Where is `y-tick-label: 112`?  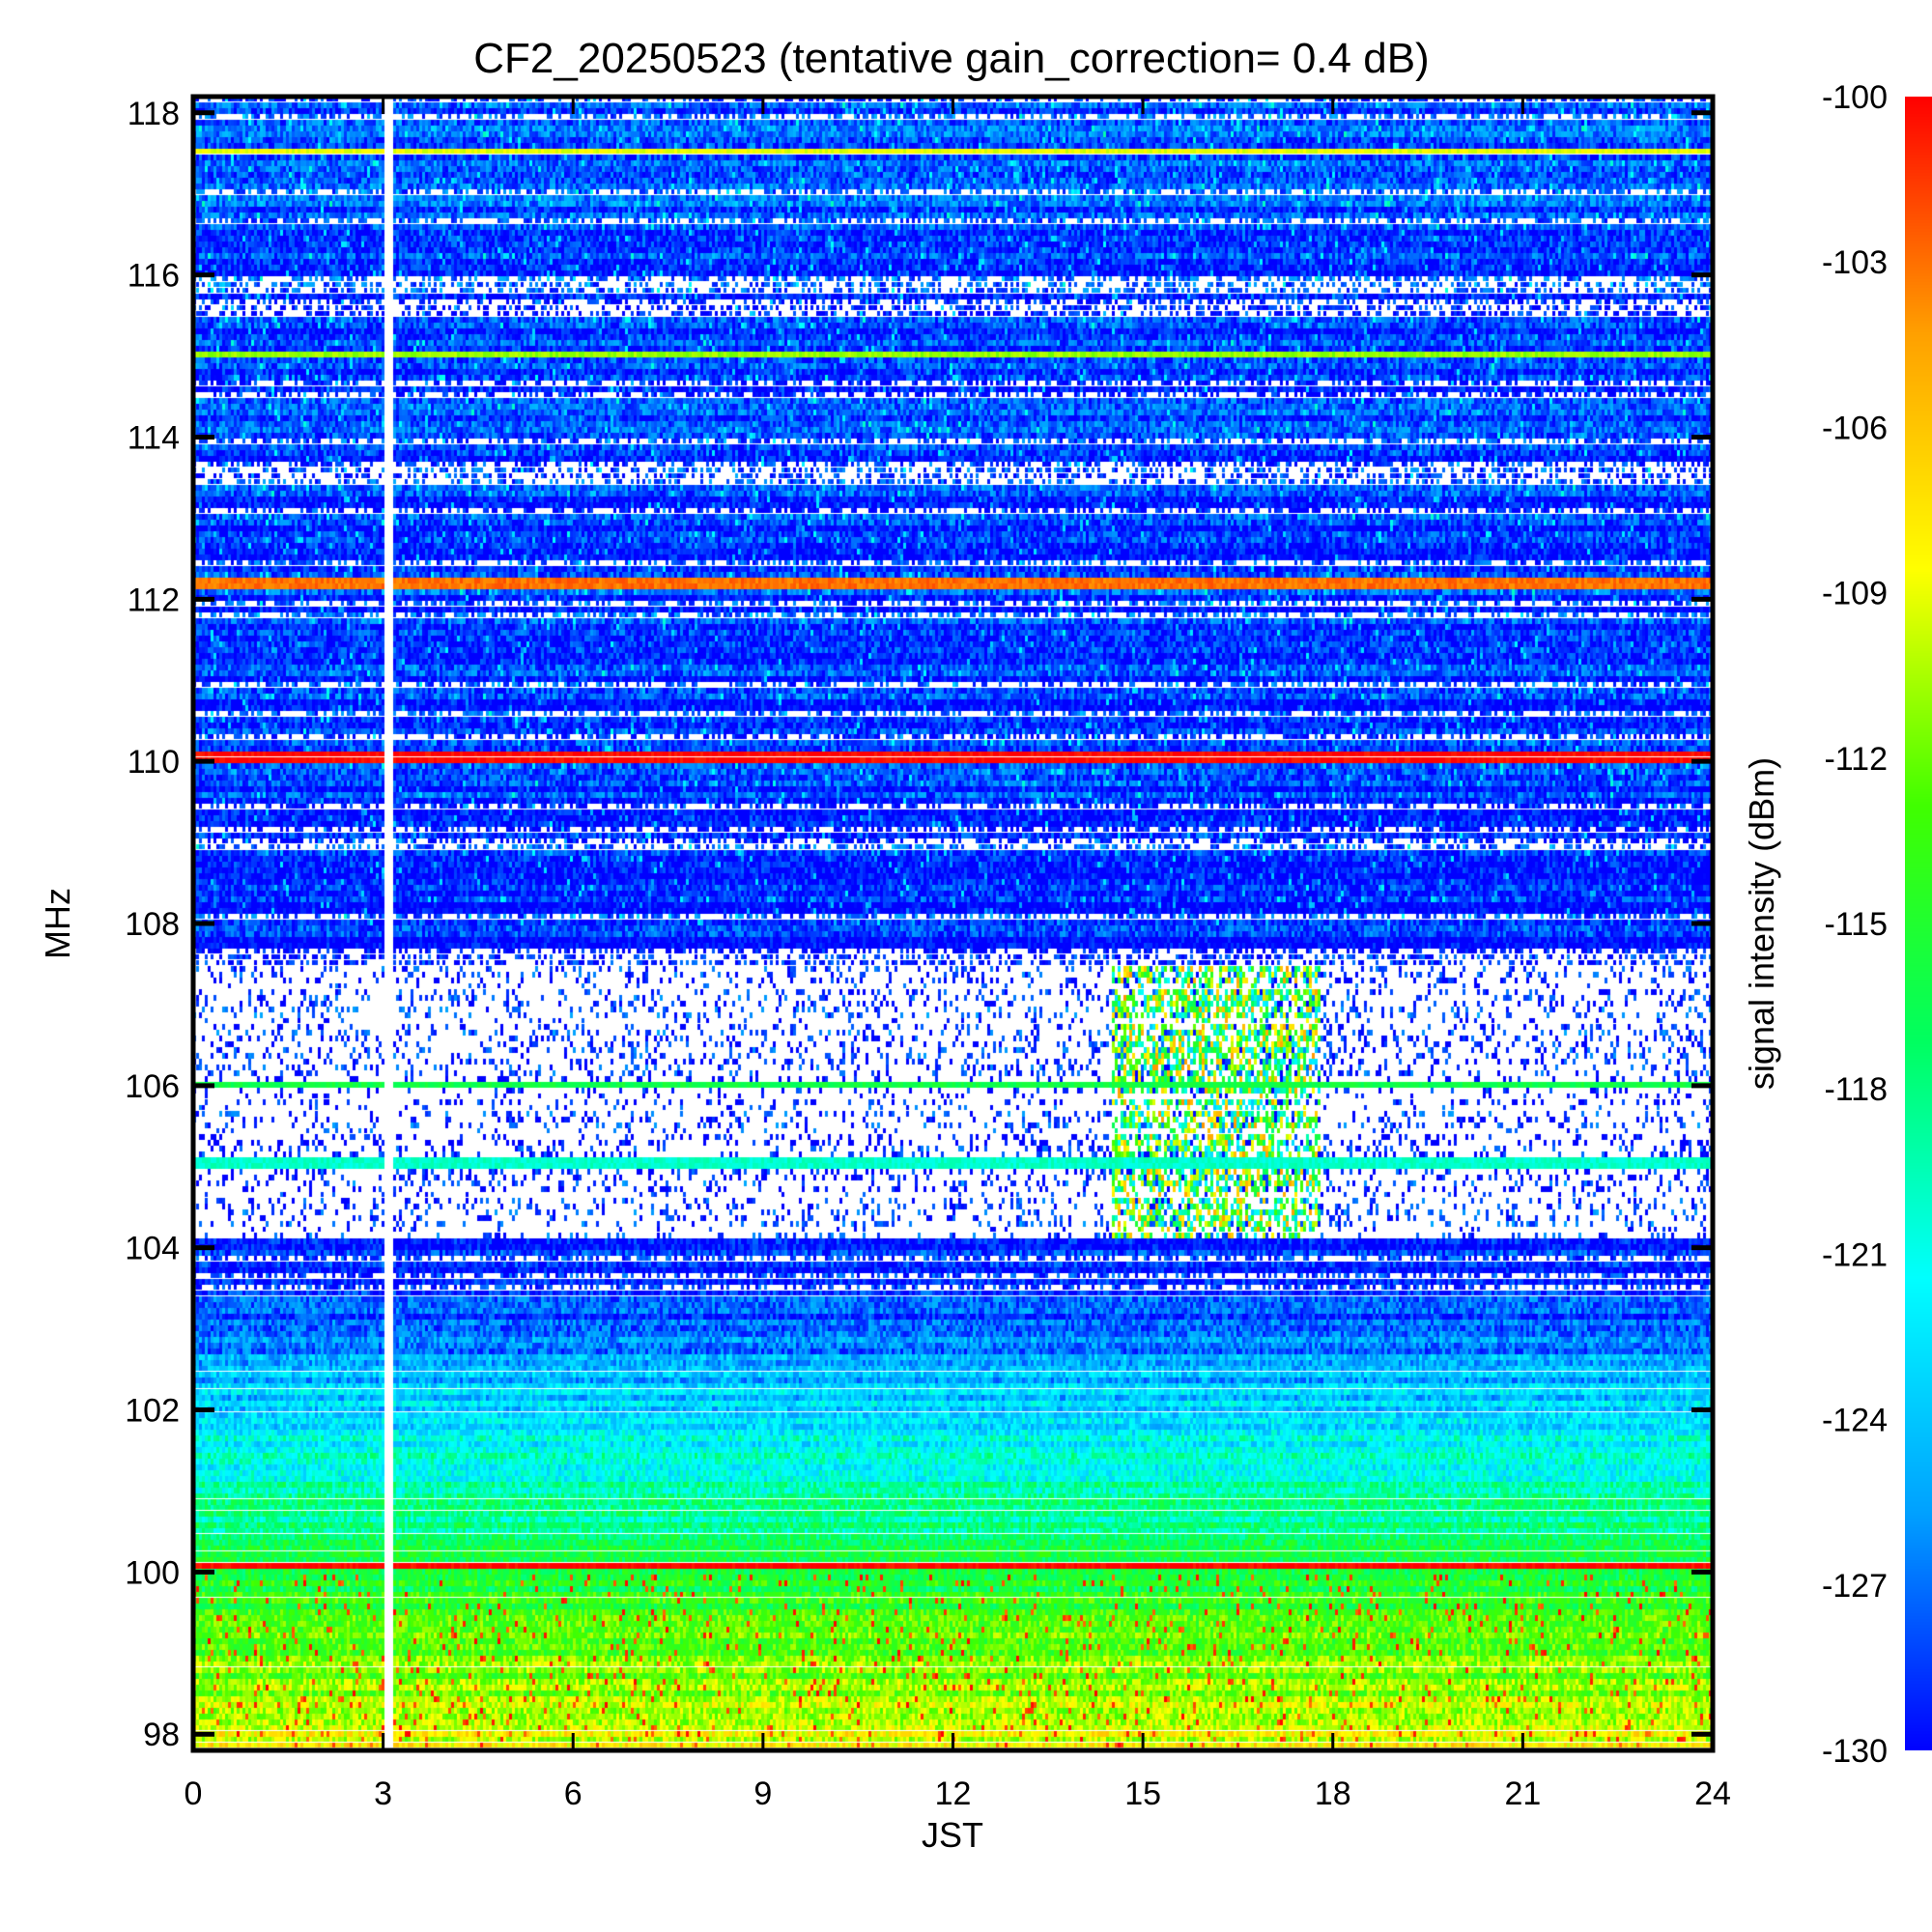
y-tick-label: 112 is located at coordinates (154, 600).